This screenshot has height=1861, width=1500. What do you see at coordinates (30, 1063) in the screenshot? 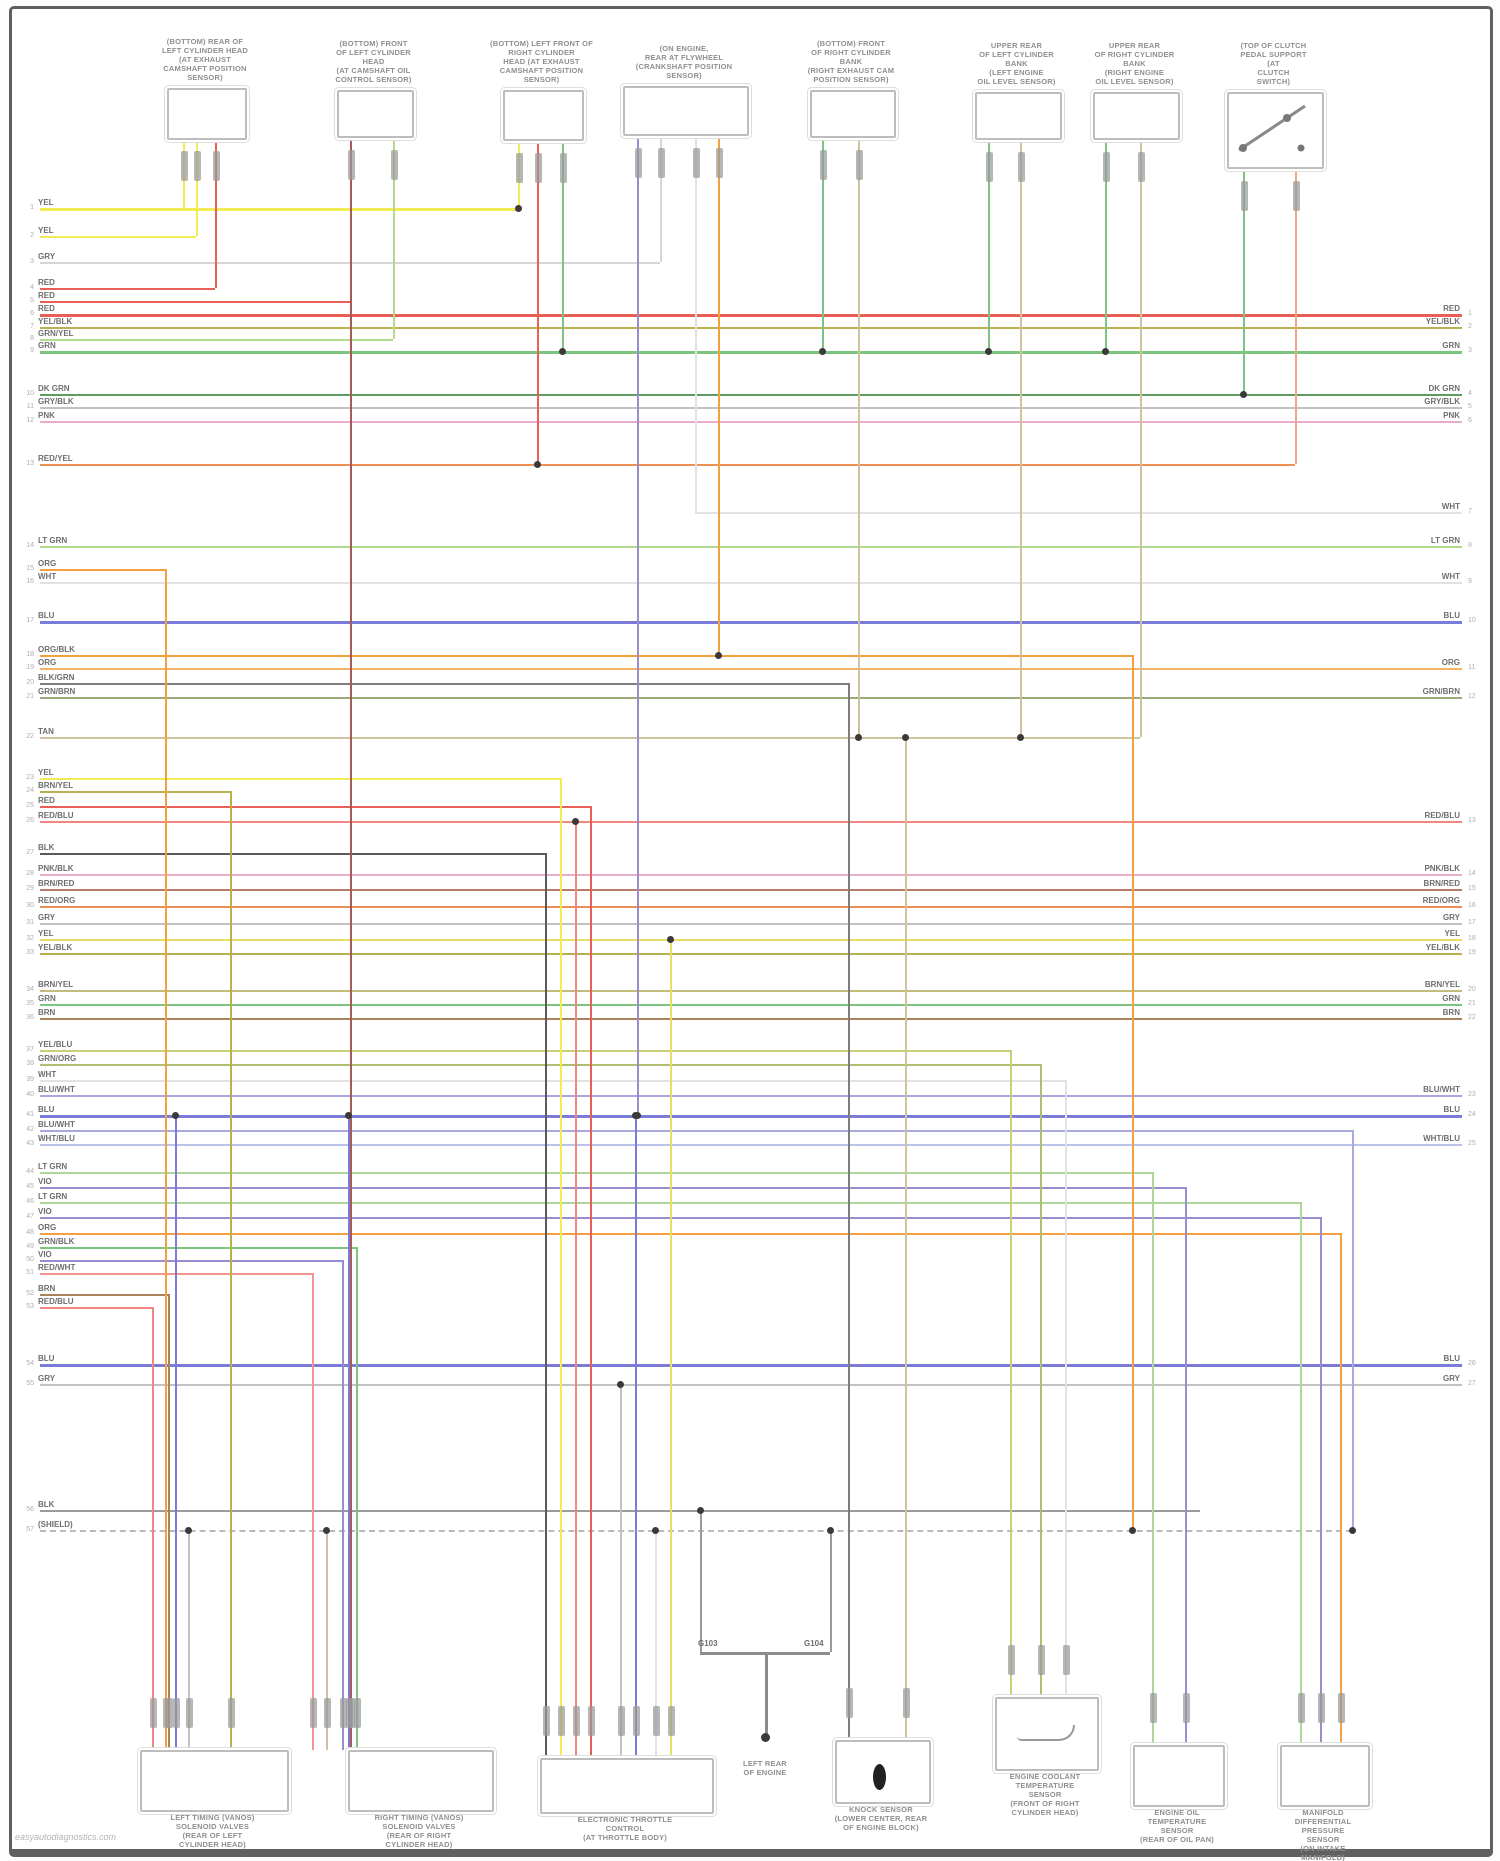
I see `pin-number: 38` at bounding box center [30, 1063].